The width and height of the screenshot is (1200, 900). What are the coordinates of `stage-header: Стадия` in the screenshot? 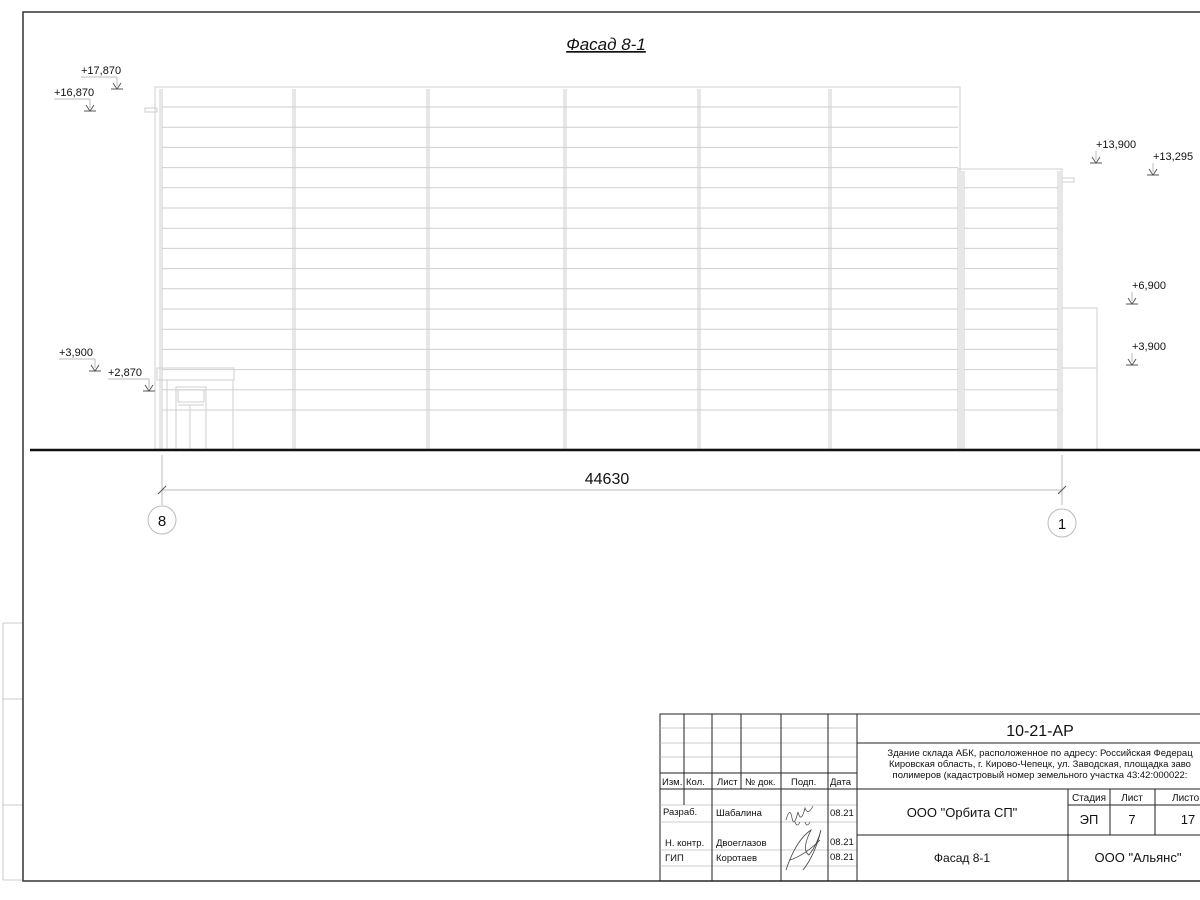 It's located at (1089, 798).